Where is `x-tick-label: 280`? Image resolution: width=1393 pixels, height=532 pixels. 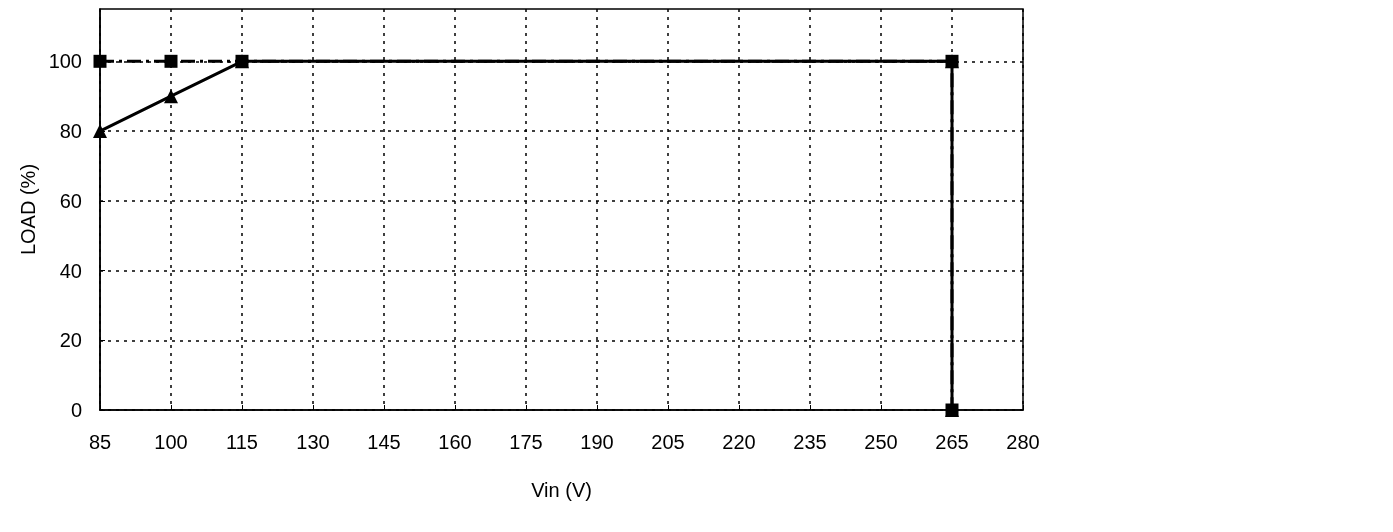 x-tick-label: 280 is located at coordinates (1023, 442).